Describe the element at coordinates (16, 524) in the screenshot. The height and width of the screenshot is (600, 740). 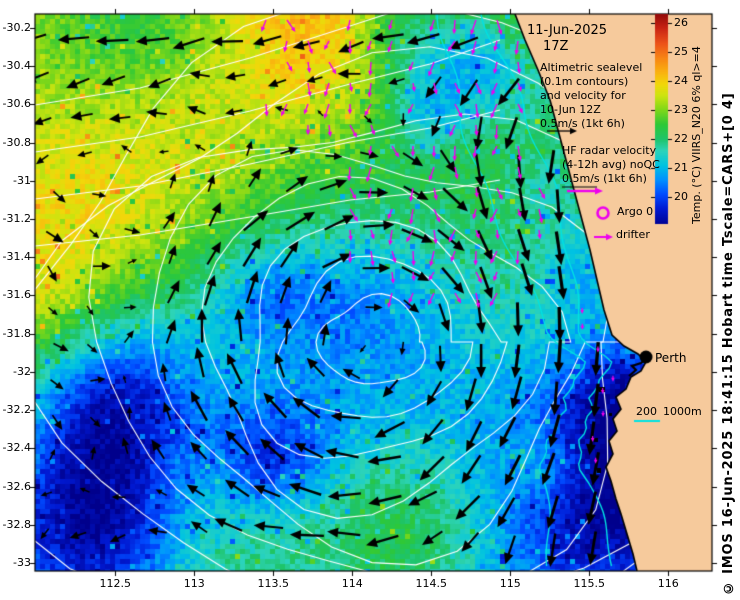
I see `y-axis-tick-label: -32.8` at that location.